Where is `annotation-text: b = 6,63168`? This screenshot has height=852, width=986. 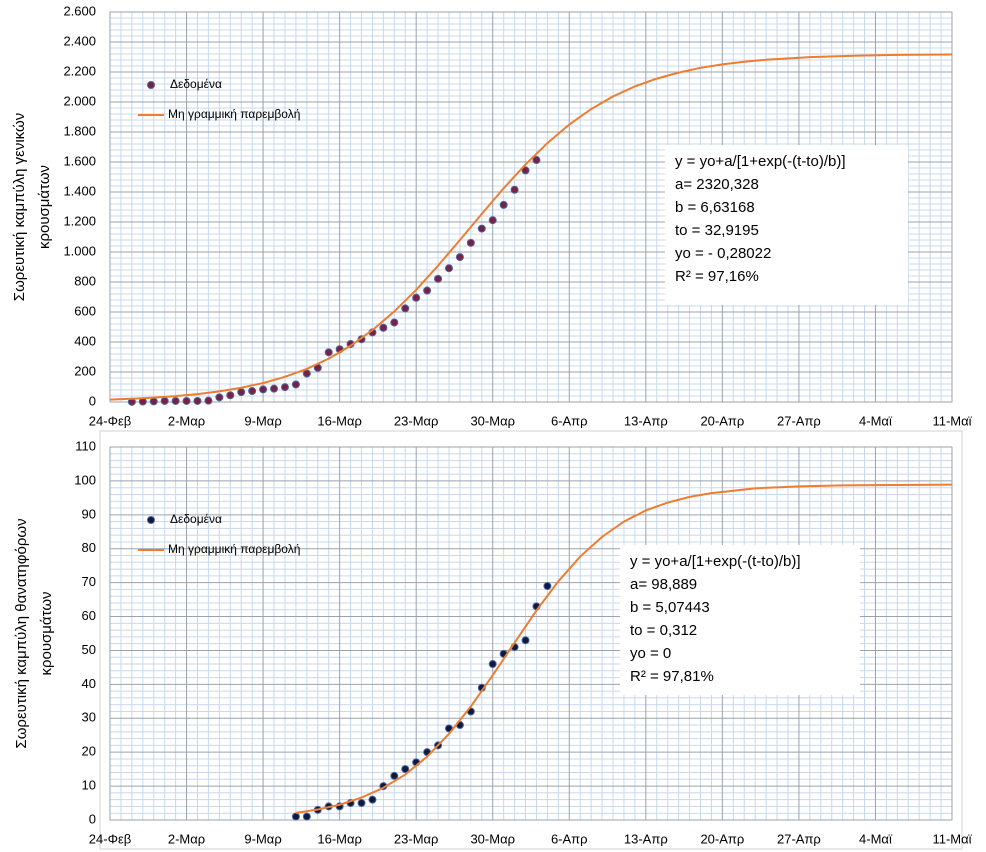
annotation-text: b = 6,63168 is located at coordinates (715, 207).